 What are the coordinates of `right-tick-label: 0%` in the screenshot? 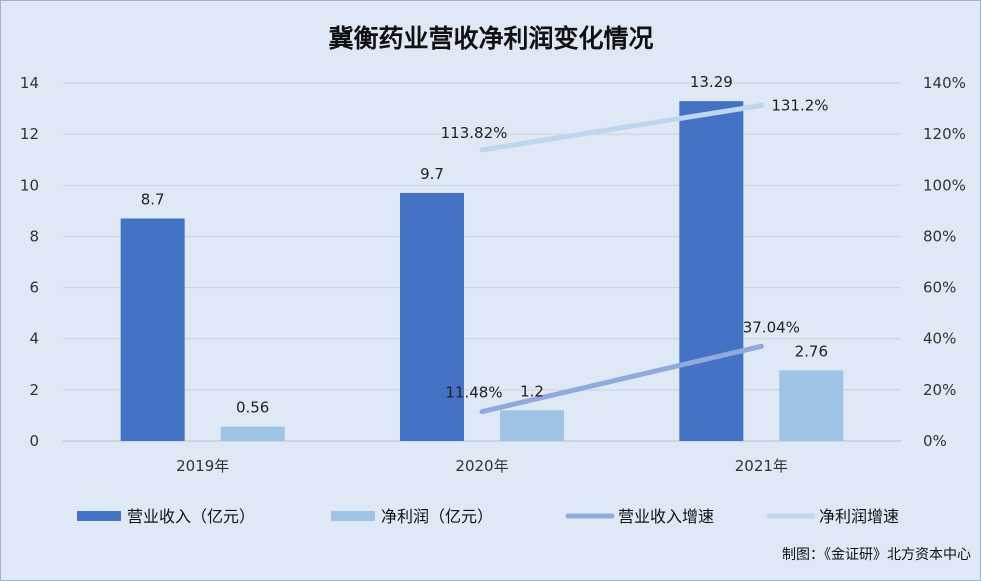 It's located at (935, 441).